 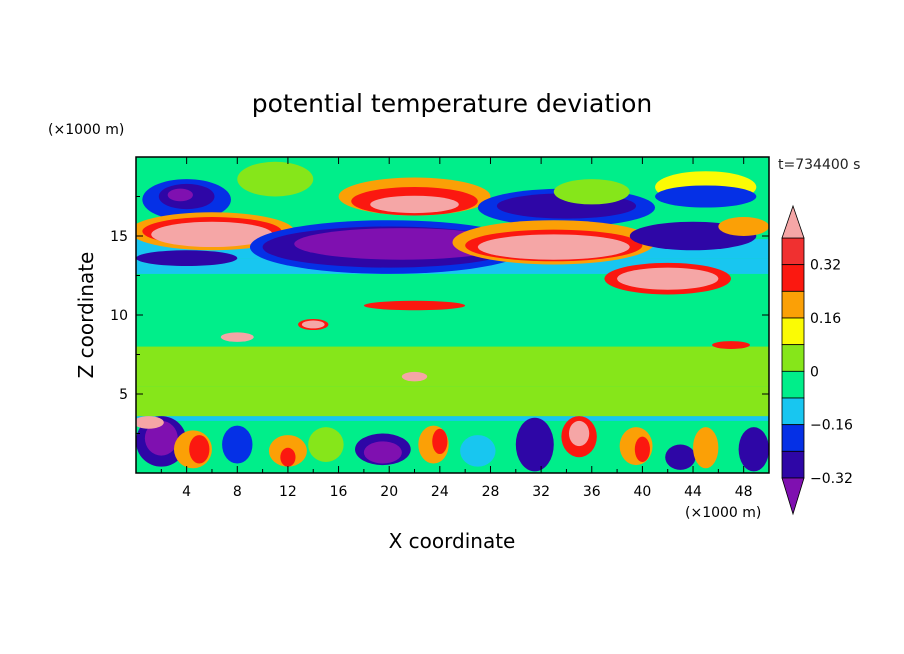 What do you see at coordinates (642, 492) in the screenshot?
I see `x-tick-label: 40` at bounding box center [642, 492].